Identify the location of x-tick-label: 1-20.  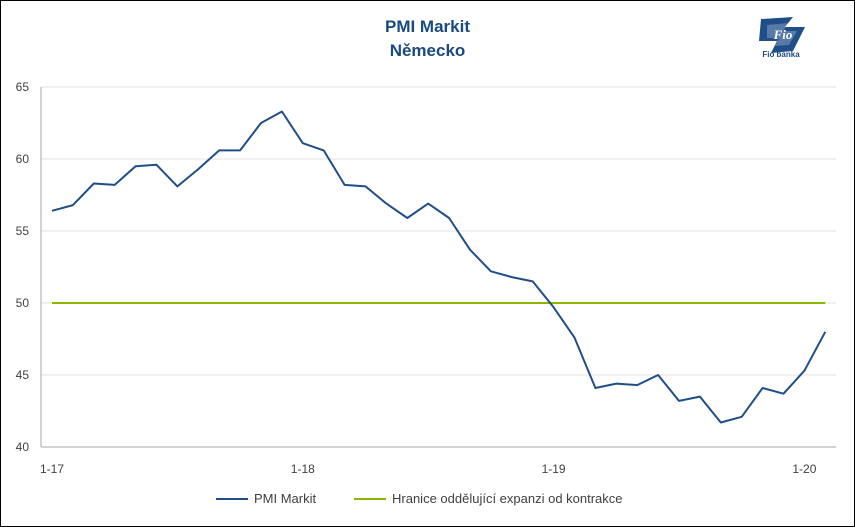
(804, 469).